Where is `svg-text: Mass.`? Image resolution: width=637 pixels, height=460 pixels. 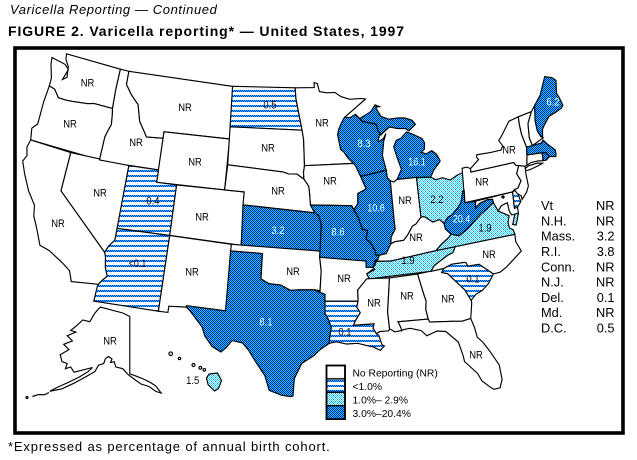 svg-text: Mass. is located at coordinates (558, 236).